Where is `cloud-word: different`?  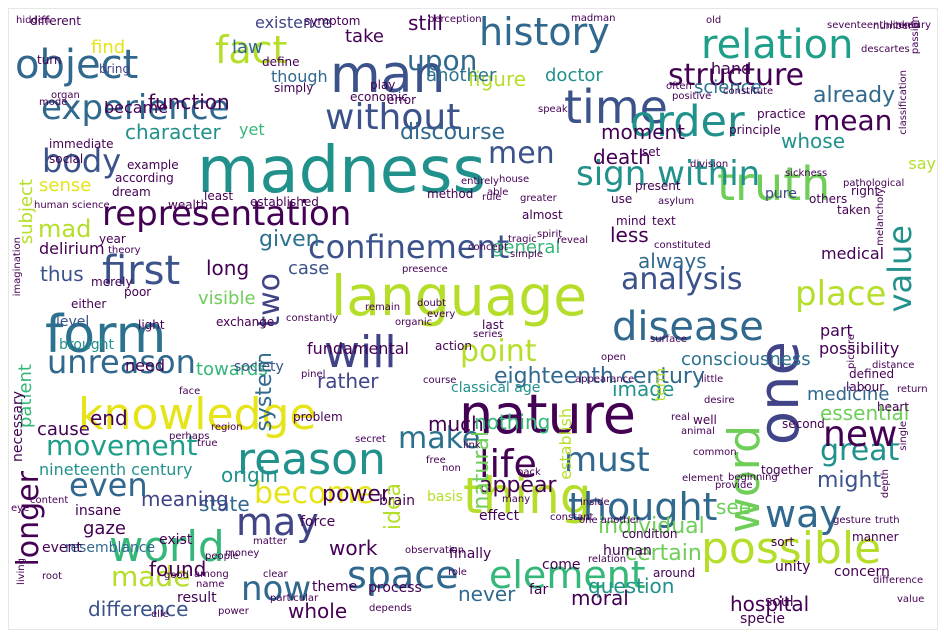 cloud-word: different is located at coordinates (55, 21).